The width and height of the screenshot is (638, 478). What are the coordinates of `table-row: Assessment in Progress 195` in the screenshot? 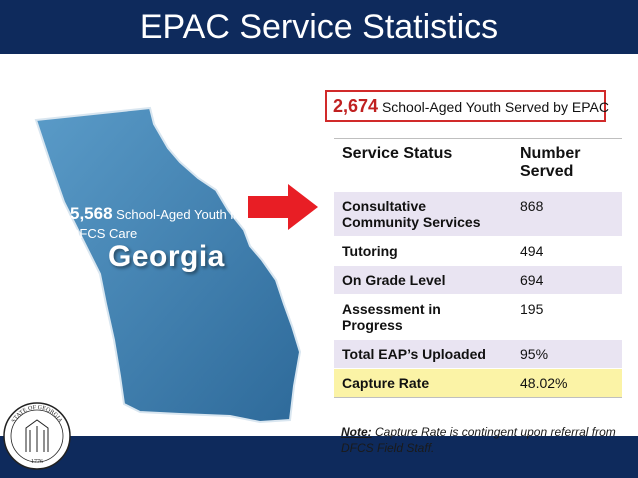 It's located at (478, 317).